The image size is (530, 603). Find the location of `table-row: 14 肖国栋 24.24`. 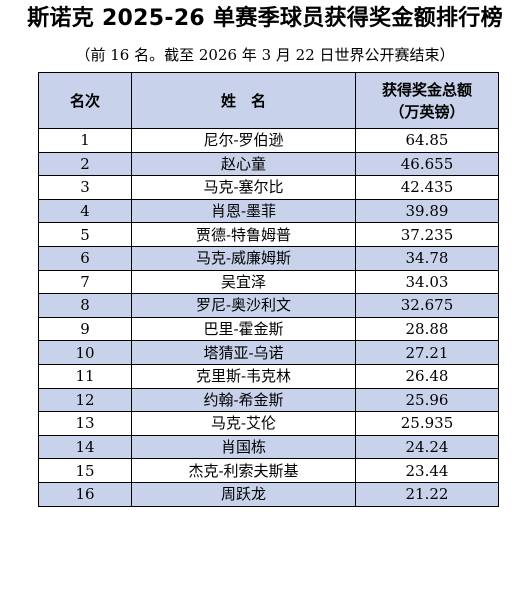

table-row: 14 肖国栋 24.24 is located at coordinates (268, 447).